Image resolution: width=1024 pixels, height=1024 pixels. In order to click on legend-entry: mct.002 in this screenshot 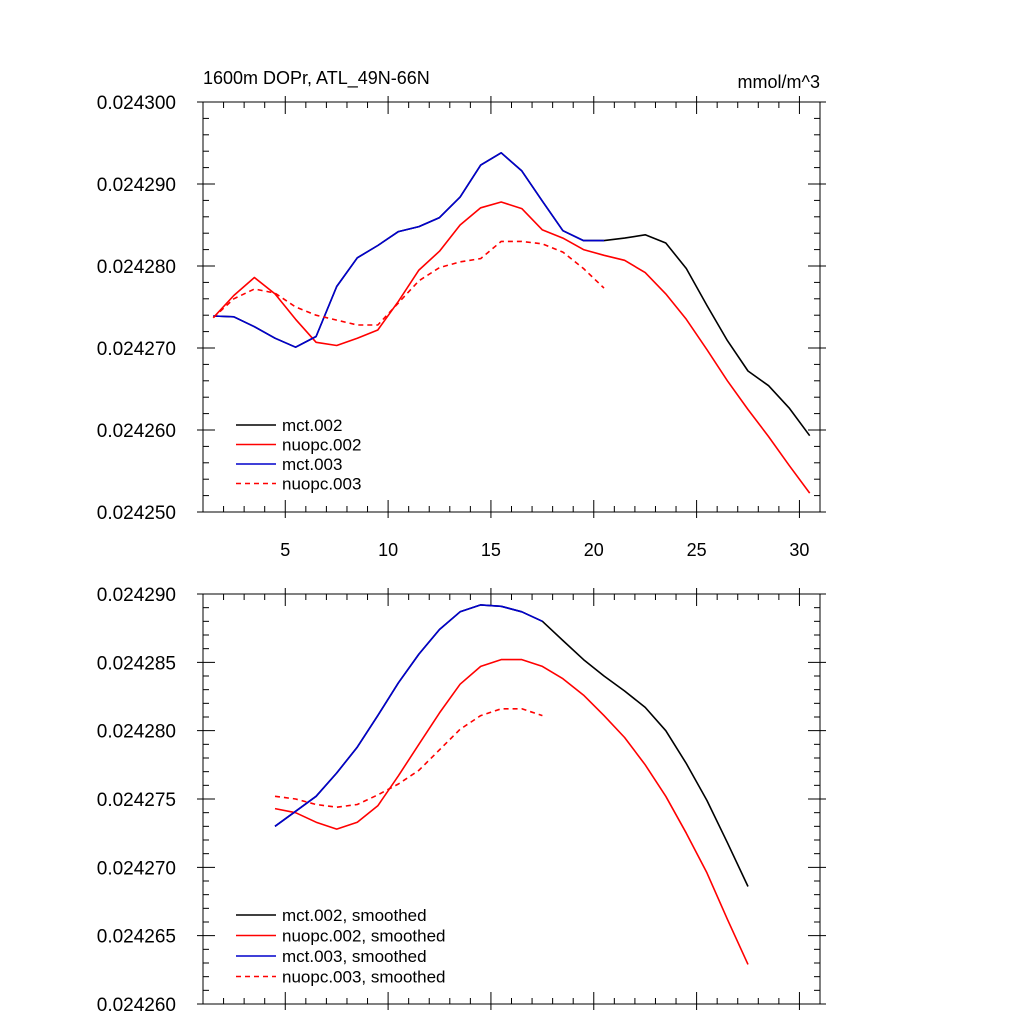, I will do `click(312, 425)`.